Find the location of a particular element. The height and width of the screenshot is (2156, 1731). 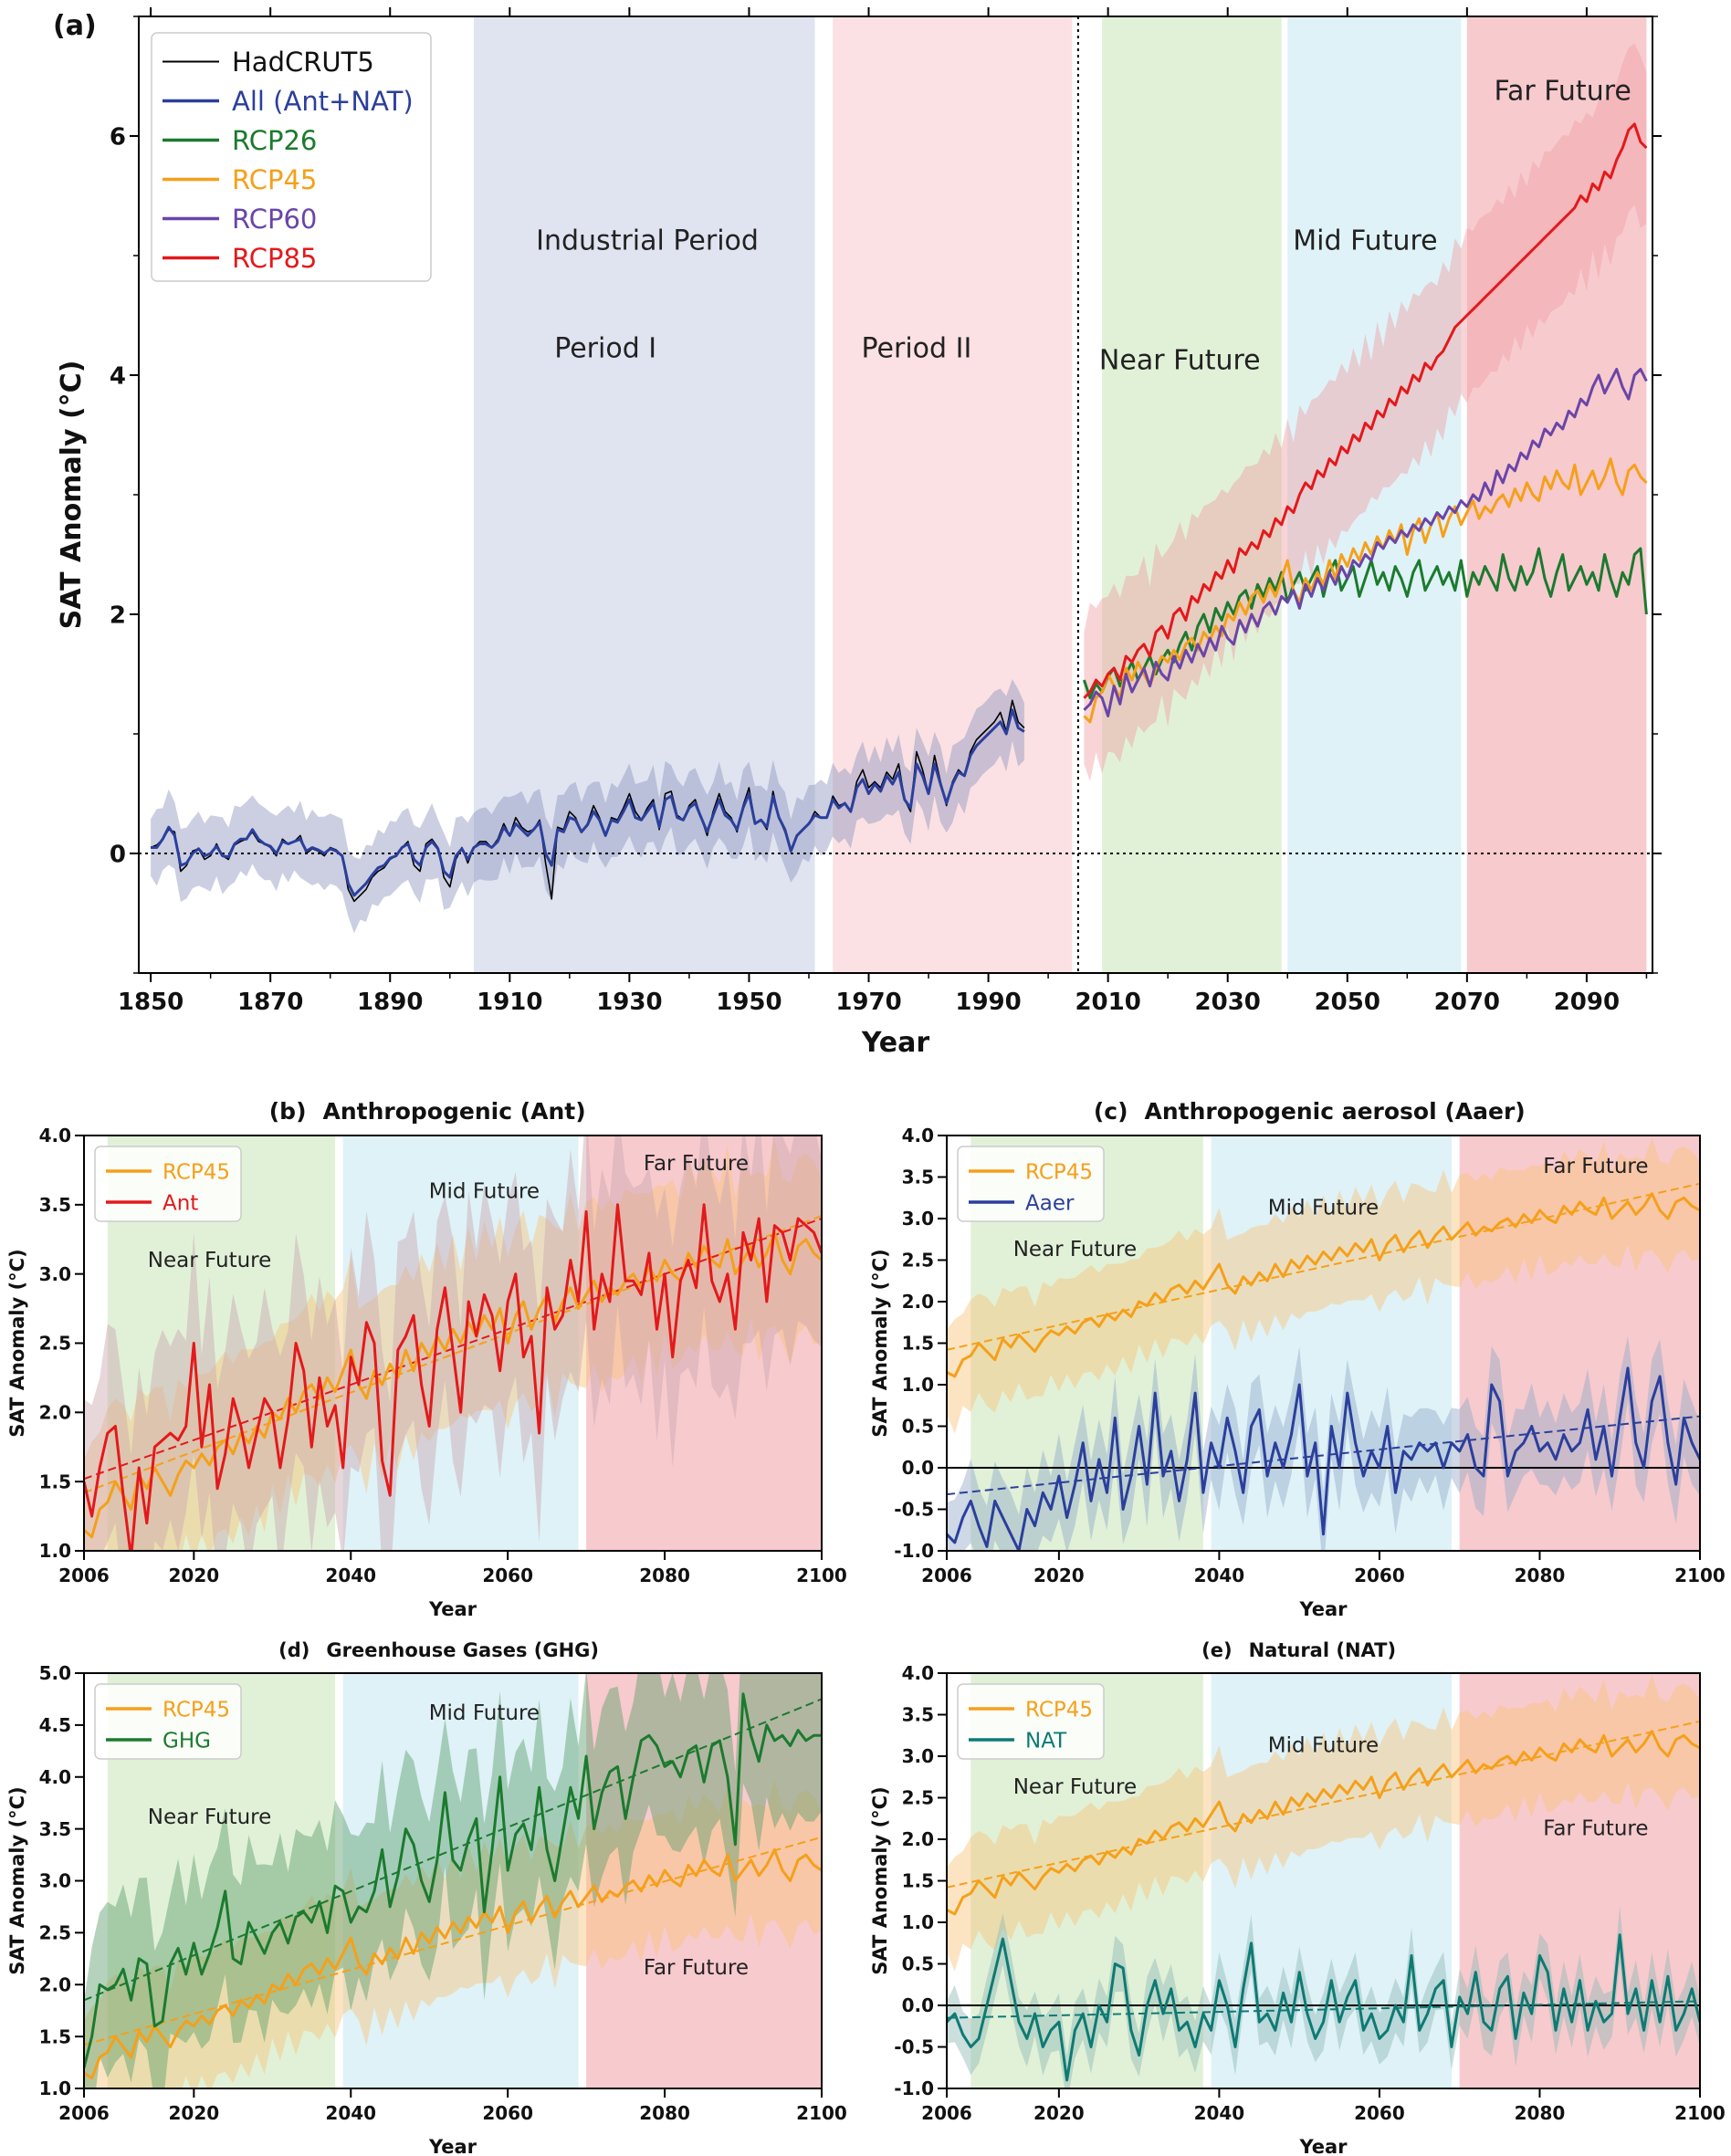

y-tick-label: -0.5 is located at coordinates (914, 1510).